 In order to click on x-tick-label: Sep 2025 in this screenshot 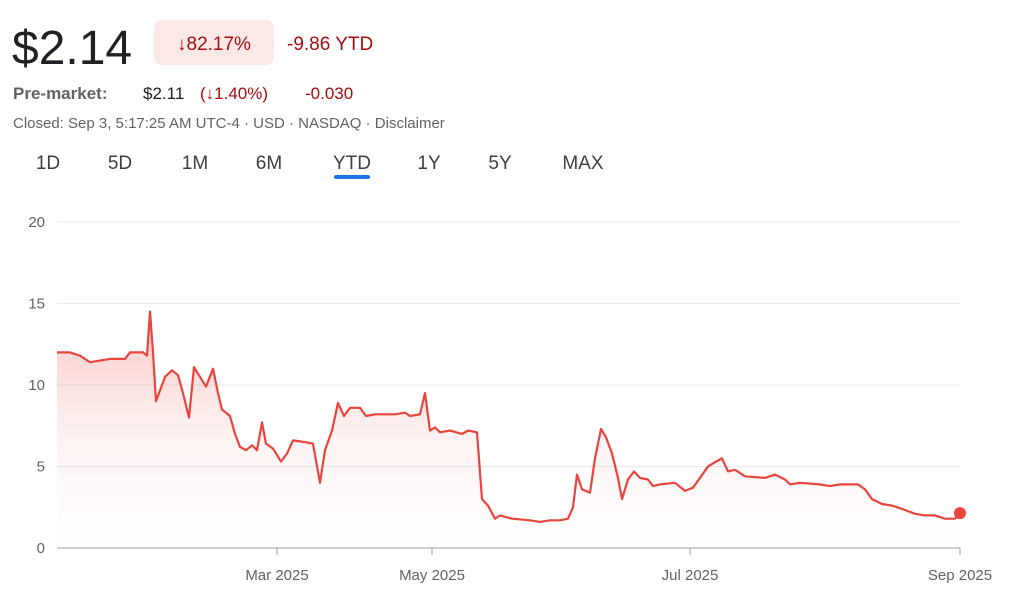, I will do `click(960, 575)`.